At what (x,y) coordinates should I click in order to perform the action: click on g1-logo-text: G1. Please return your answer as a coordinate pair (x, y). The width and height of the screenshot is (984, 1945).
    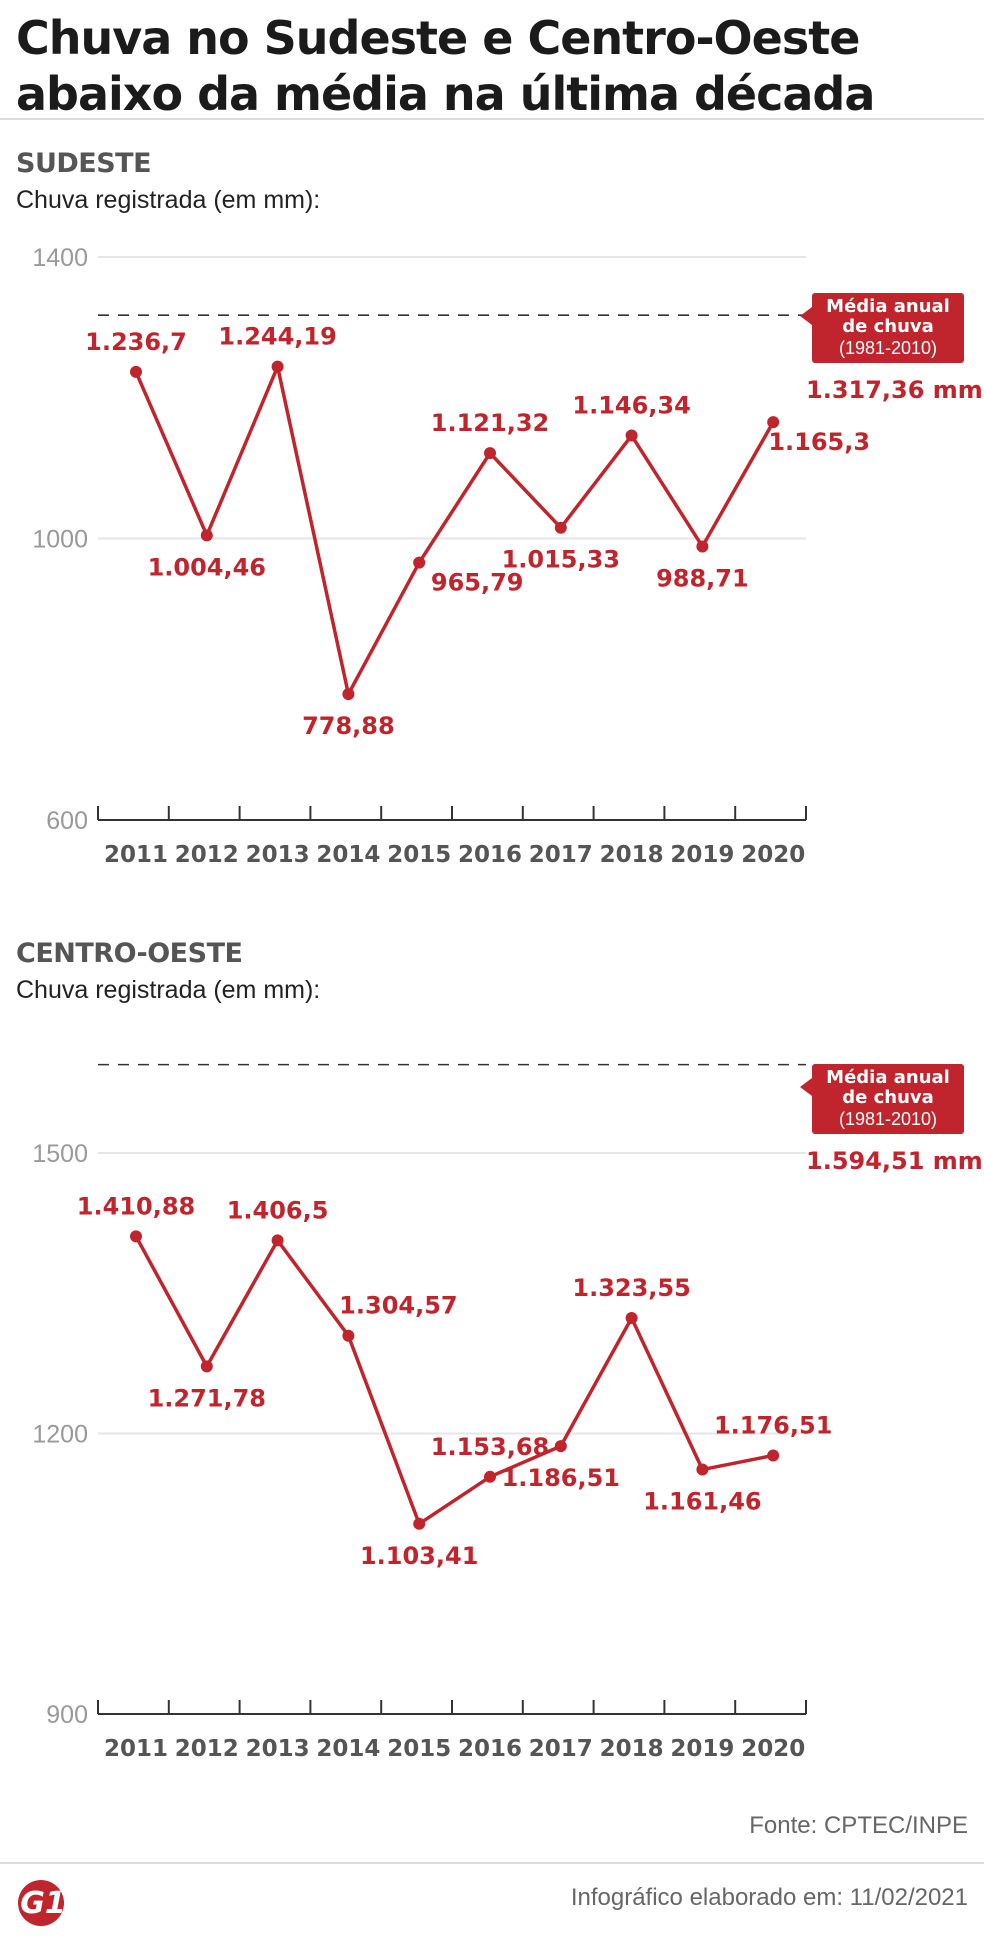
    Looking at the image, I should click on (43, 1903).